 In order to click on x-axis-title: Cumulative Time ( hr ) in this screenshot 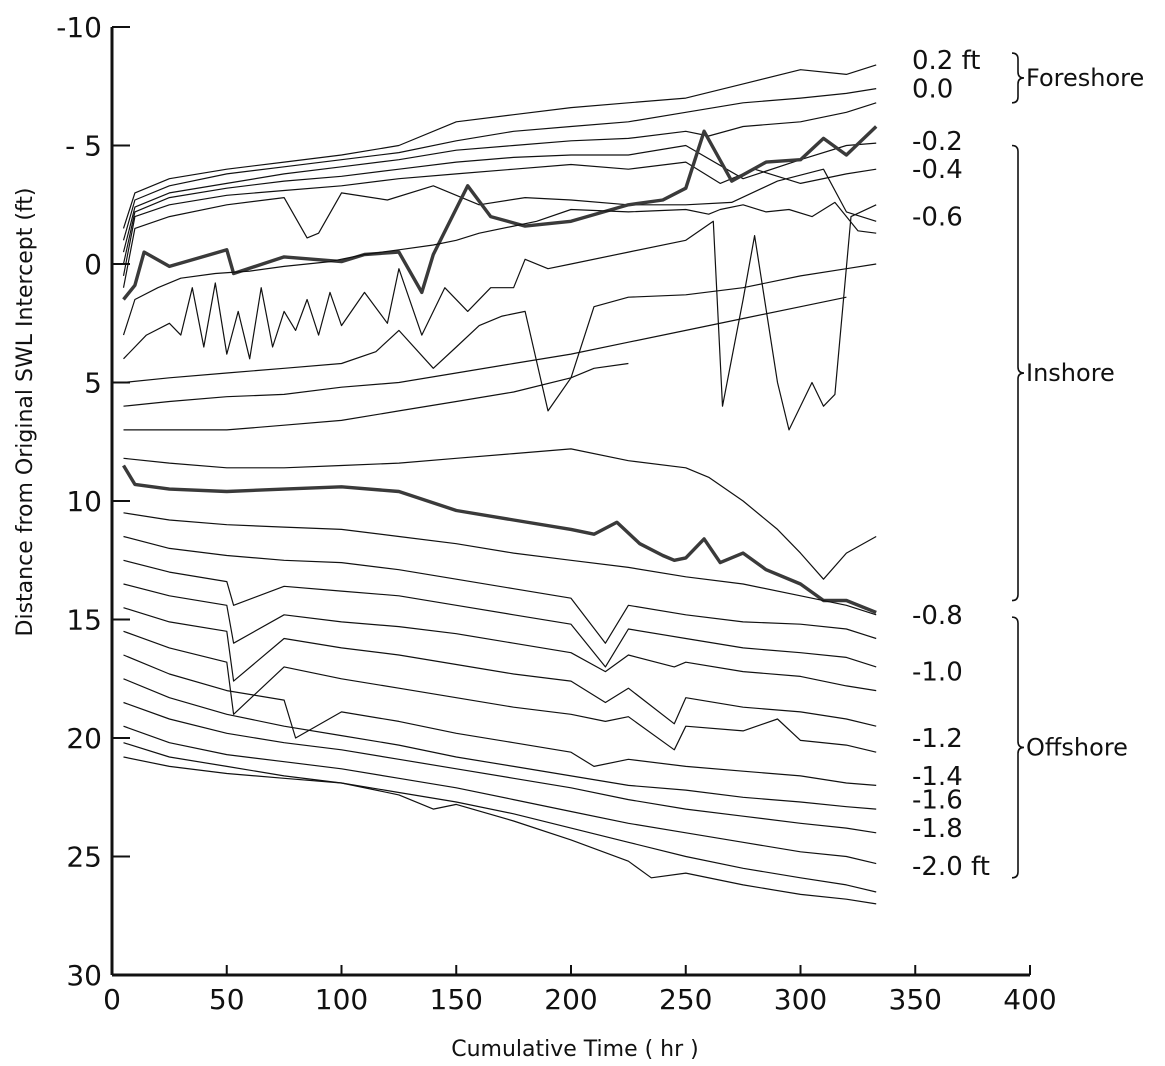, I will do `click(575, 1049)`.